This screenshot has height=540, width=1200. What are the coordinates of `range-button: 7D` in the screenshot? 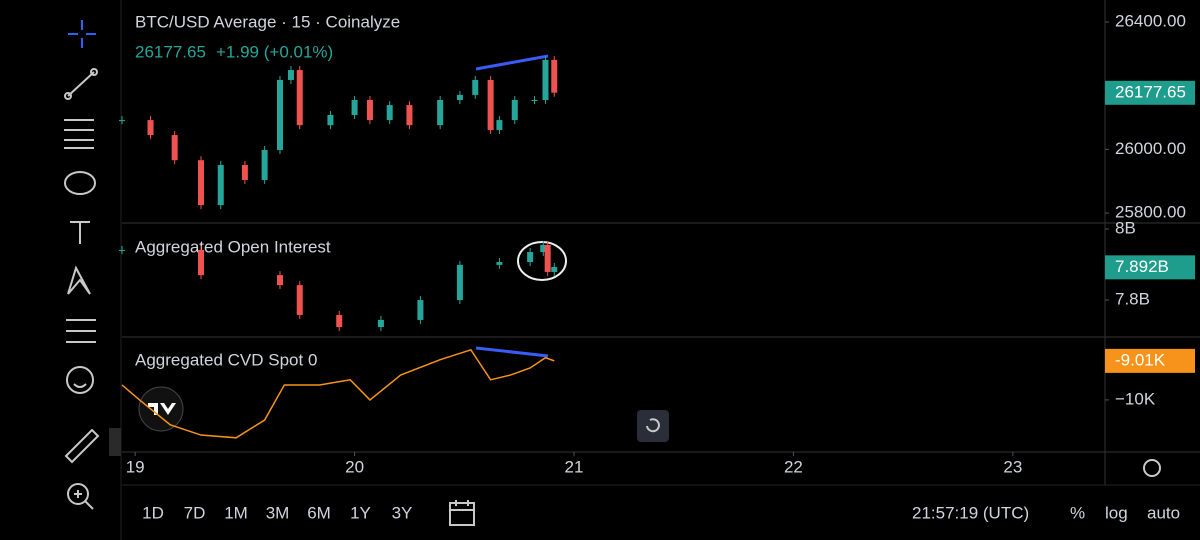 It's located at (195, 512).